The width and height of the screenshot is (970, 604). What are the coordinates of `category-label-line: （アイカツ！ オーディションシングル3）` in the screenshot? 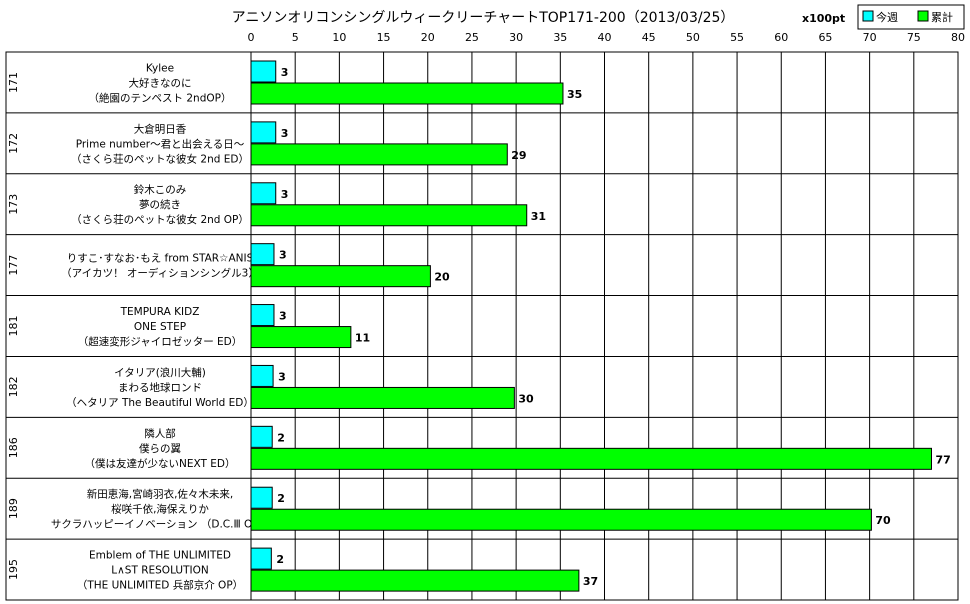 It's located at (160, 273).